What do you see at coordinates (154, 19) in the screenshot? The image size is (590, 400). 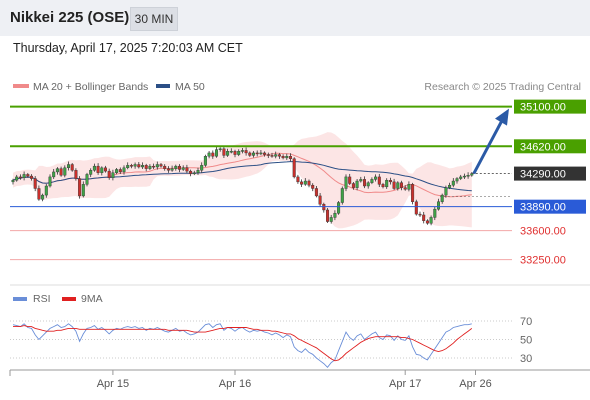 I see `timeframe-button: 30 MIN` at bounding box center [154, 19].